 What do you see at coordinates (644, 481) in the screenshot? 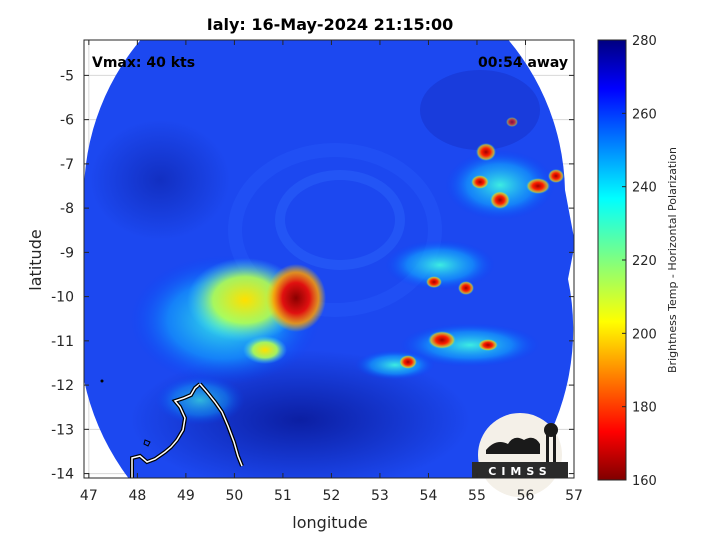
I see `colorbar-tick-label: 160` at bounding box center [644, 481].